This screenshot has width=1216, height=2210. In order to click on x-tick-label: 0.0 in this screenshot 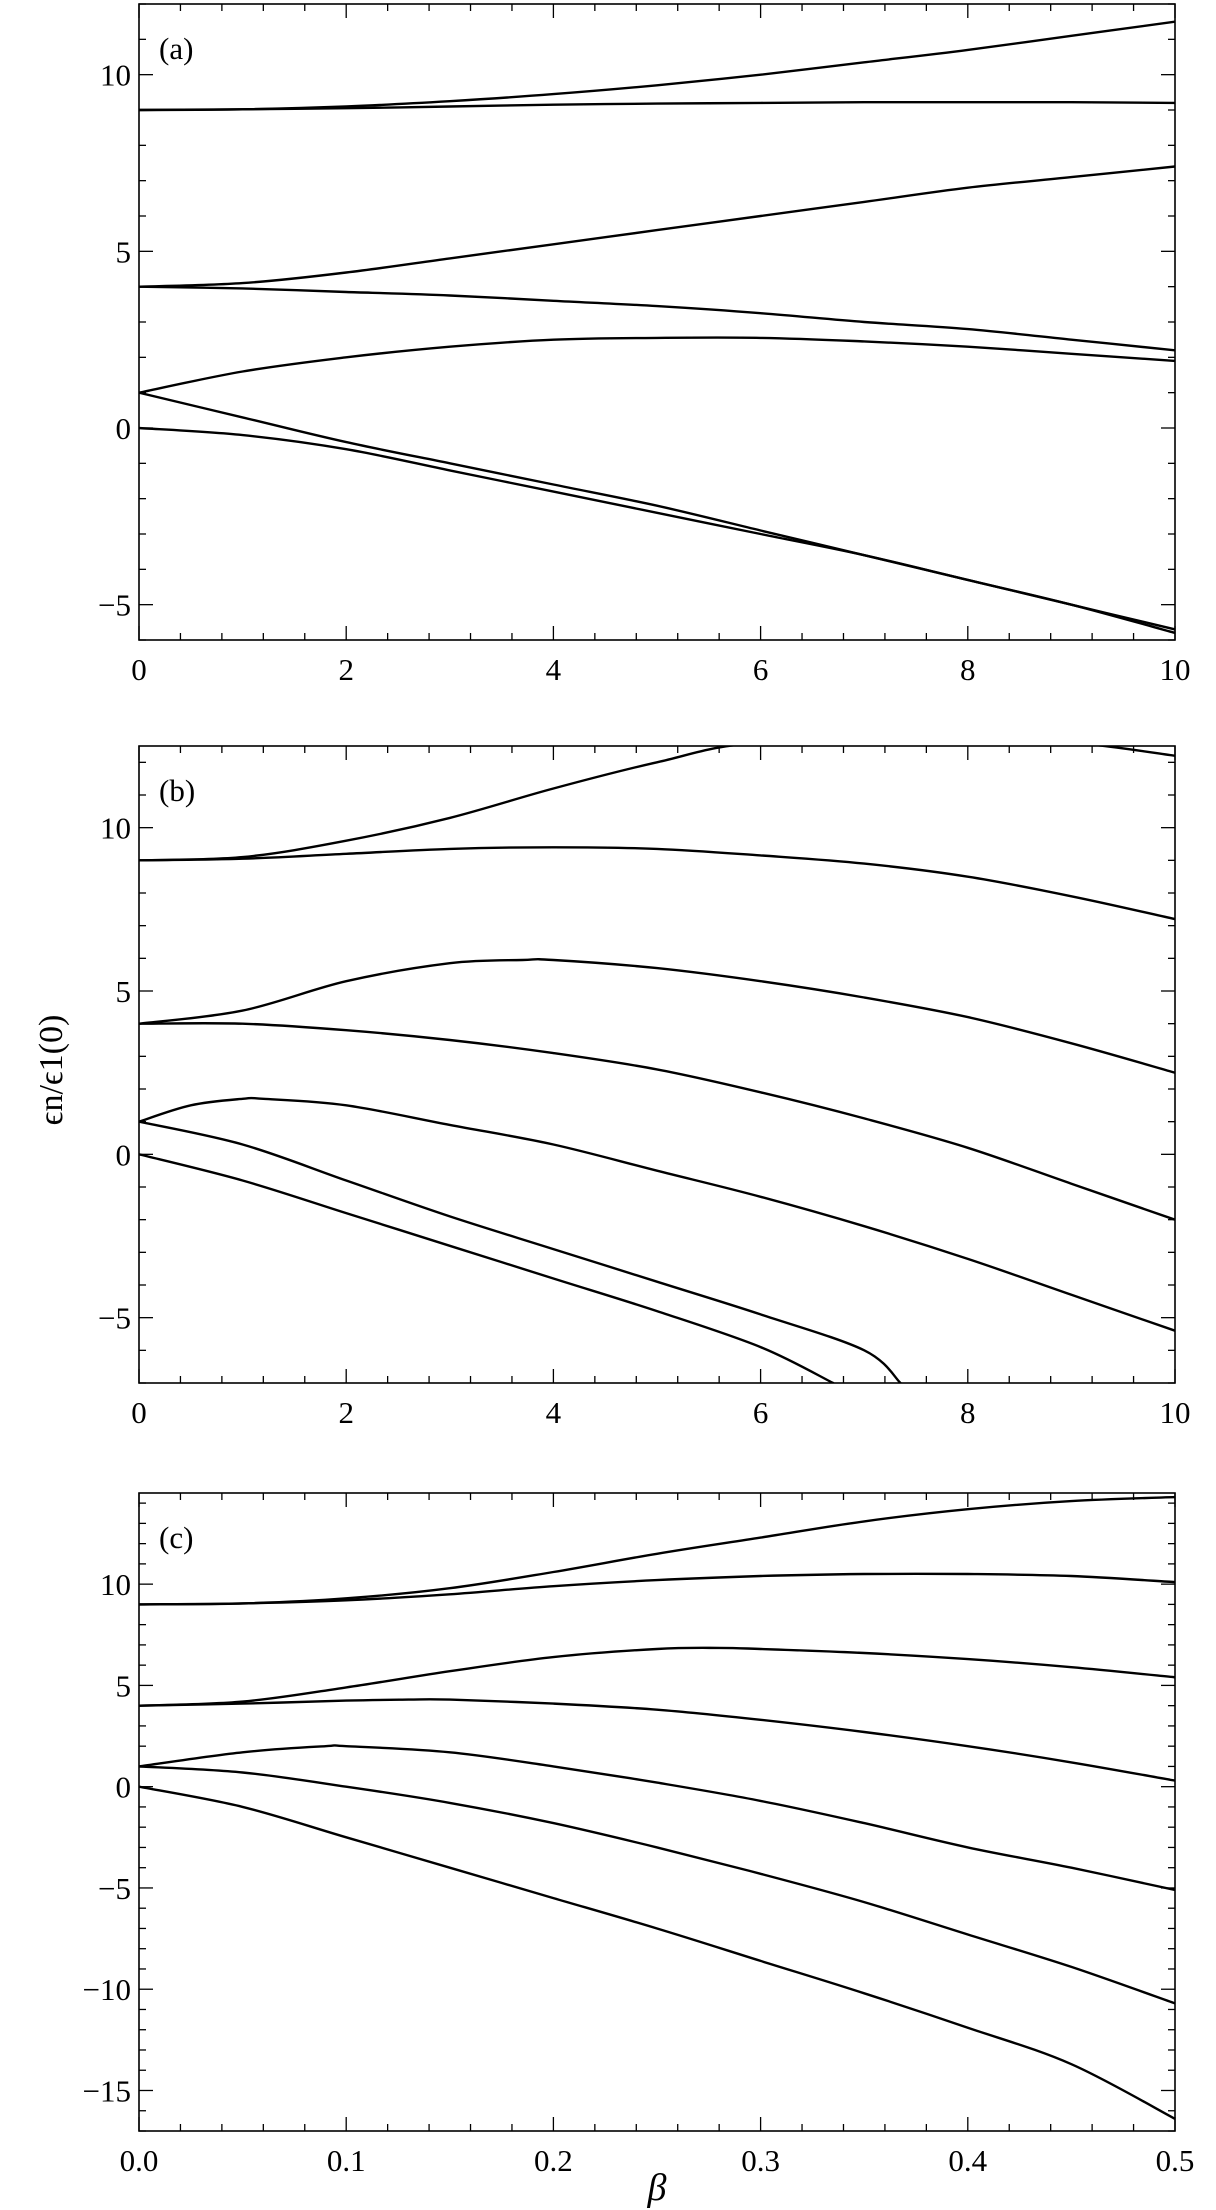, I will do `click(139, 2160)`.